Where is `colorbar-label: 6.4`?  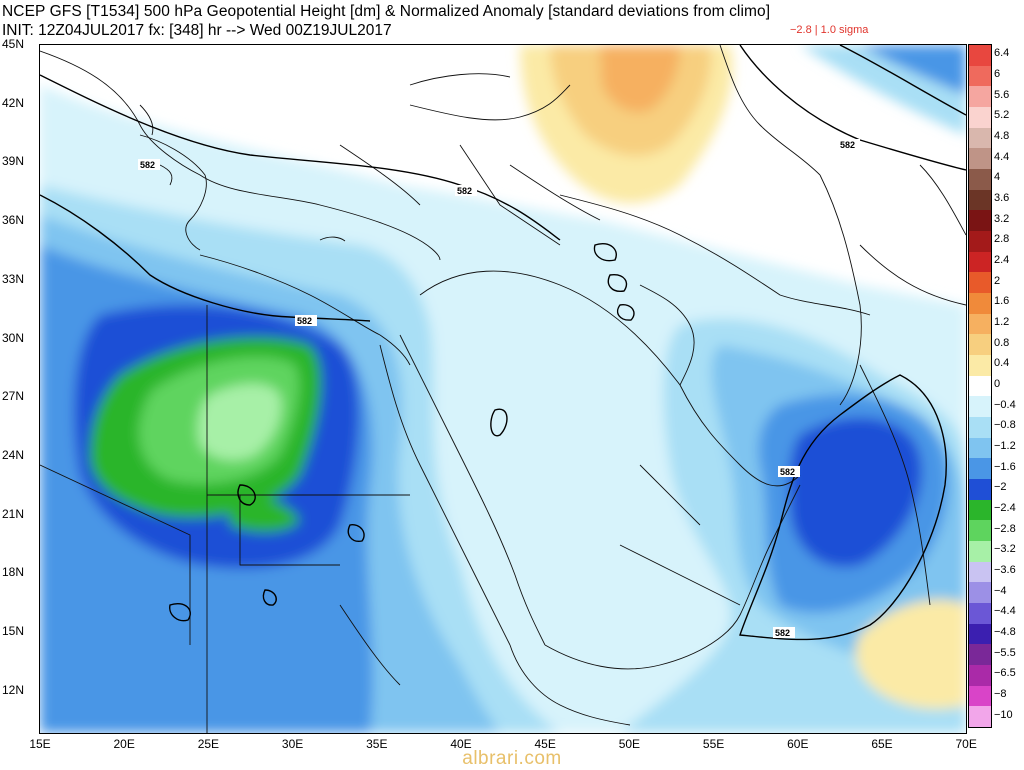 colorbar-label: 6.4 is located at coordinates (1002, 53).